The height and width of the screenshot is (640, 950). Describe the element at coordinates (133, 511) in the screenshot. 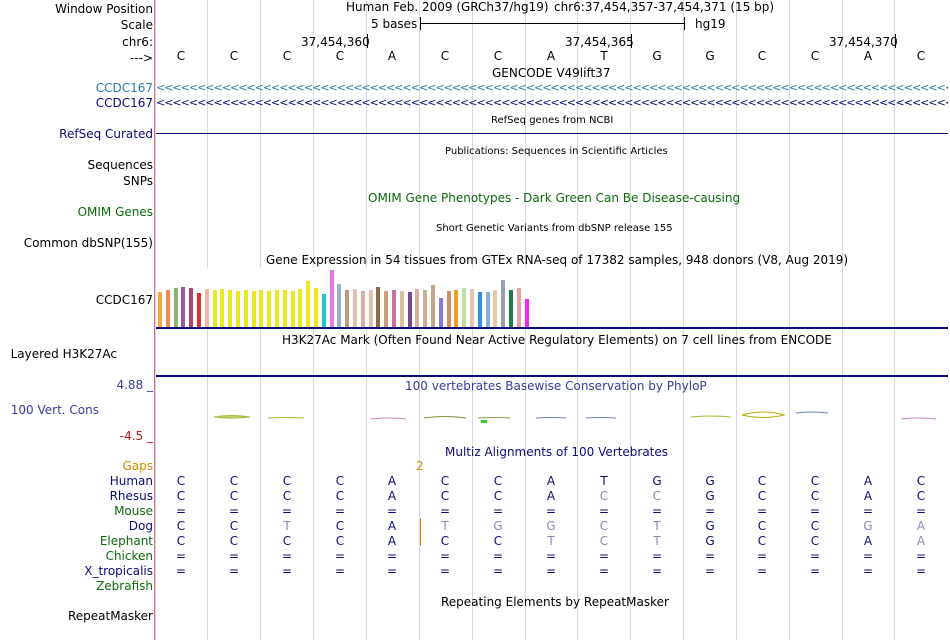

I see `multiz-species-label: Mouse` at that location.